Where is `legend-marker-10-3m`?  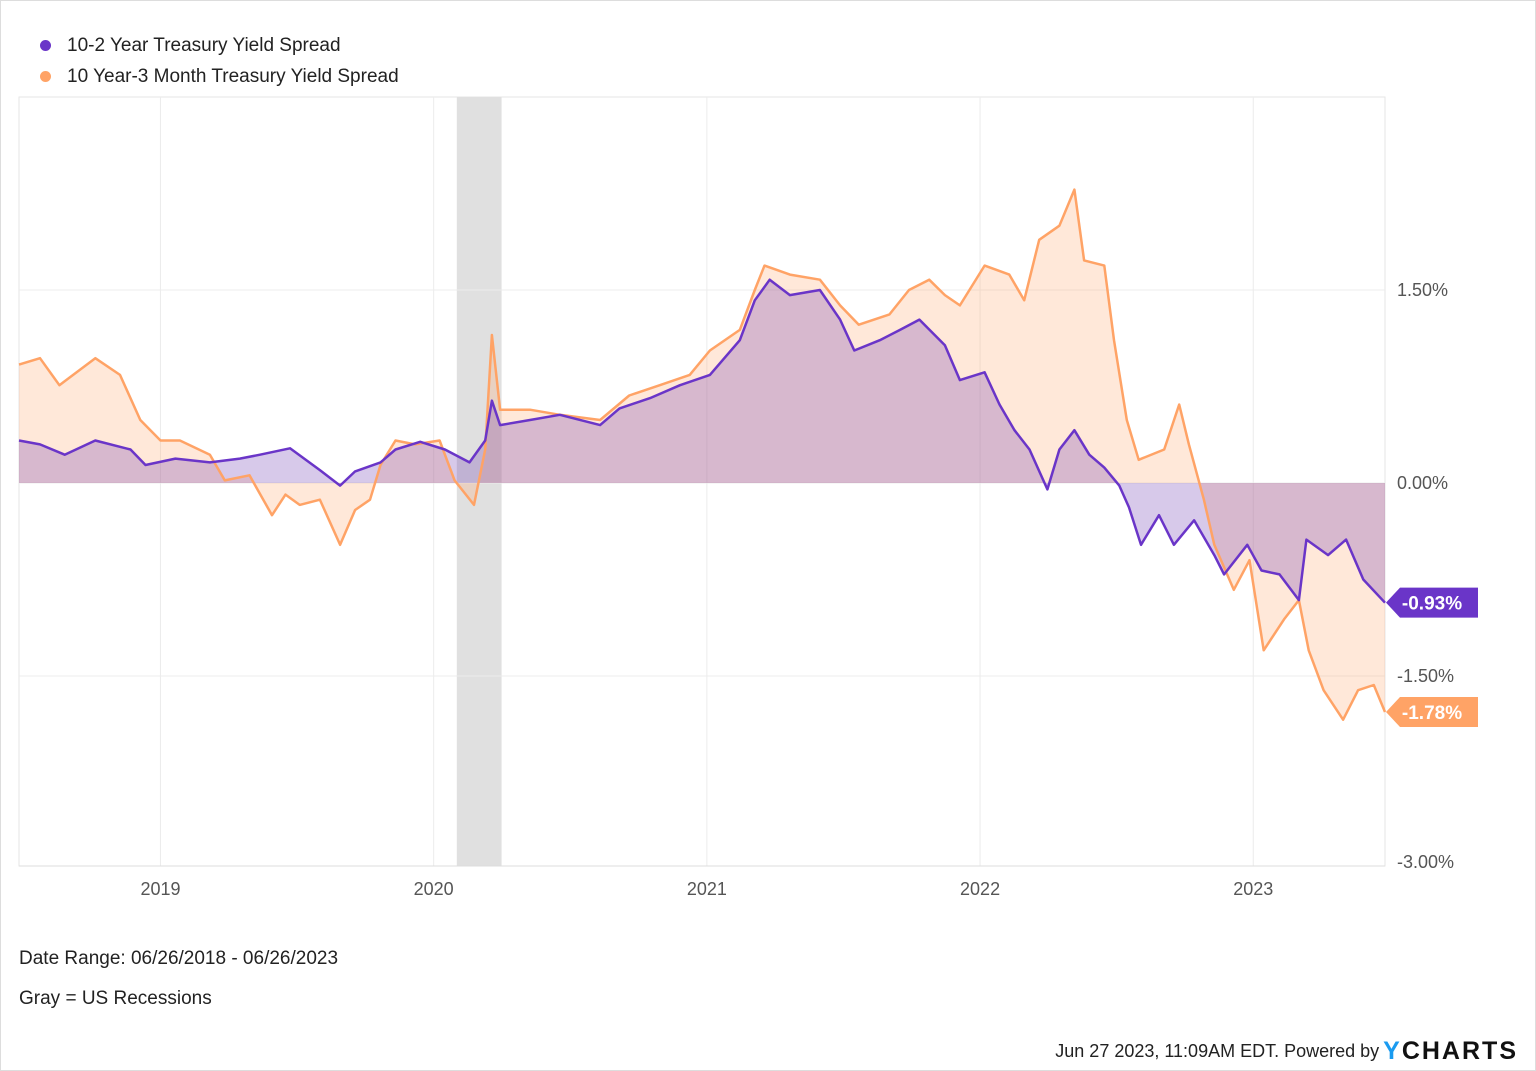 legend-marker-10-3m is located at coordinates (45, 76).